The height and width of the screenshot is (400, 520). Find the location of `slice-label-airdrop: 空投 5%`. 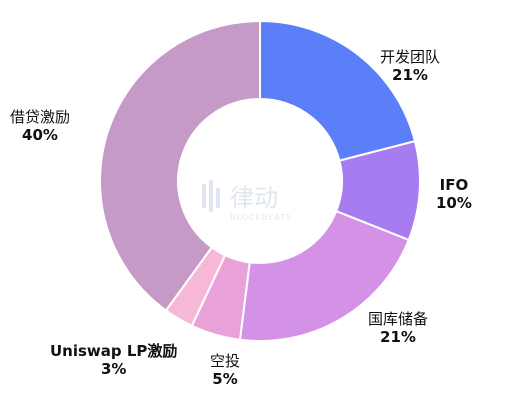

slice-label-airdrop: 空投 5% is located at coordinates (225, 370).